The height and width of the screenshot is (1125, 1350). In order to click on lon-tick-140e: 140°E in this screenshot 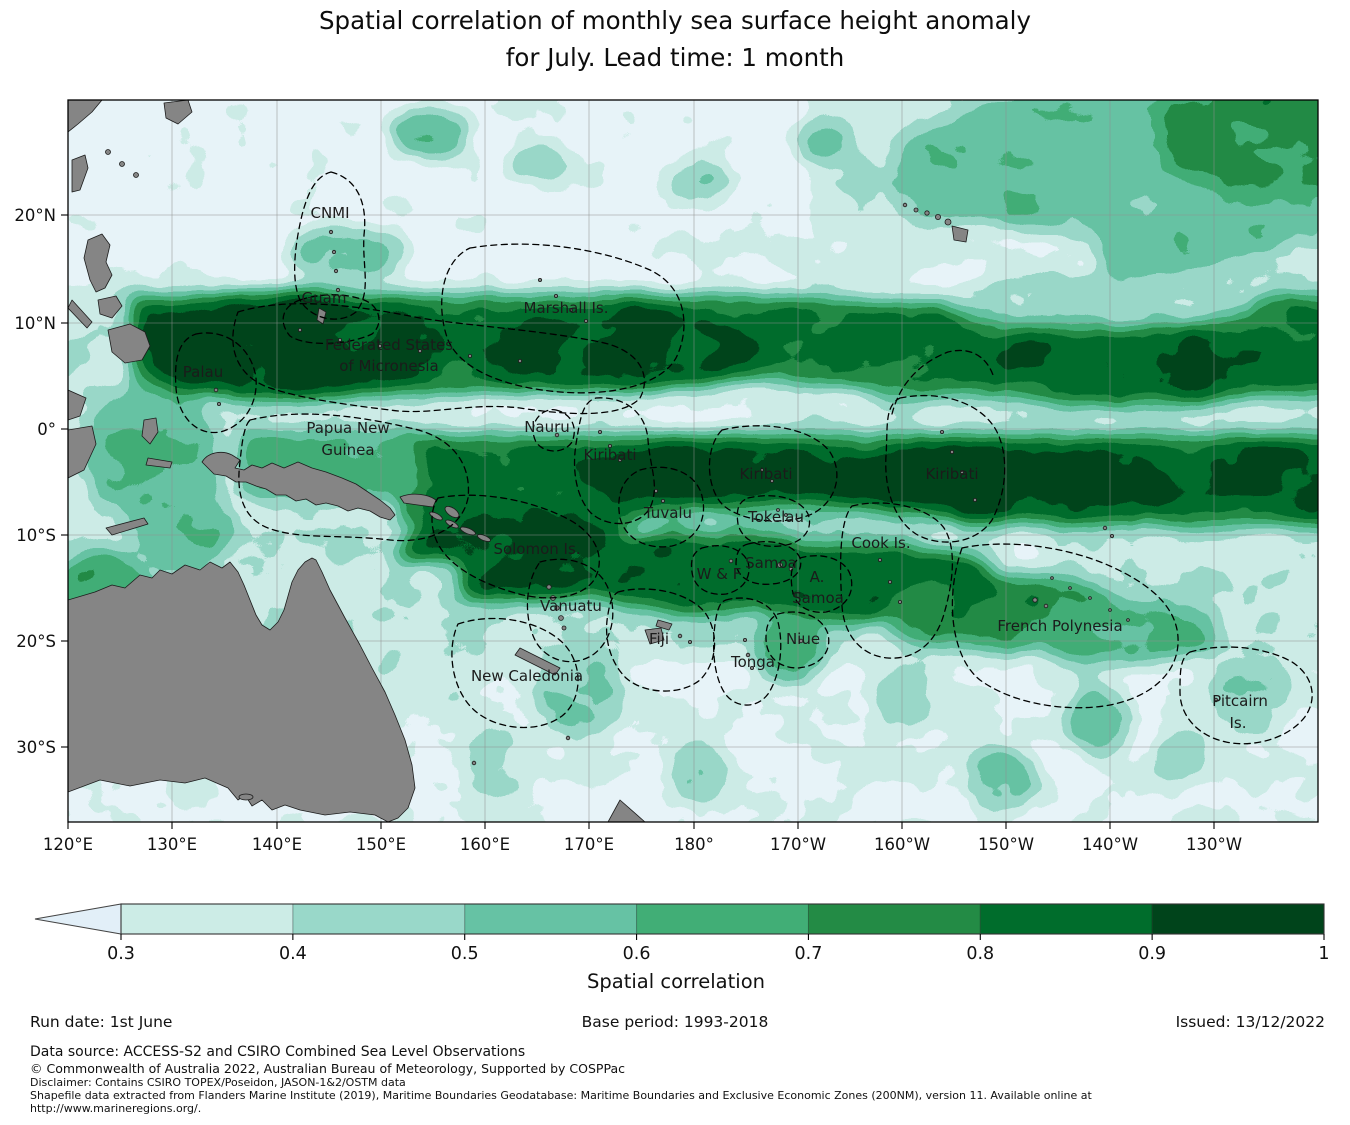, I will do `click(277, 844)`.